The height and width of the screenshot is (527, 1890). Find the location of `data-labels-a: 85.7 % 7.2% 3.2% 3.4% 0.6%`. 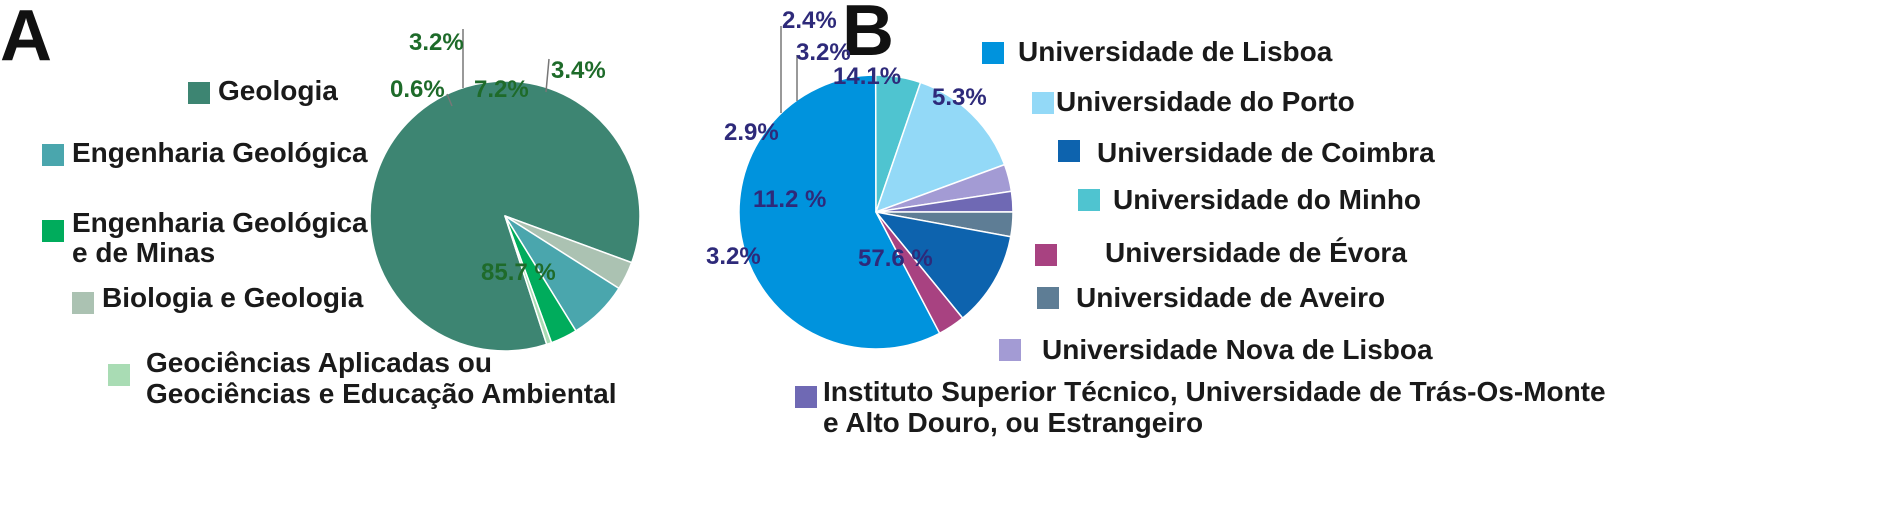

data-labels-a: 85.7 % 7.2% 3.2% 3.4% 0.6% is located at coordinates (498, 157).